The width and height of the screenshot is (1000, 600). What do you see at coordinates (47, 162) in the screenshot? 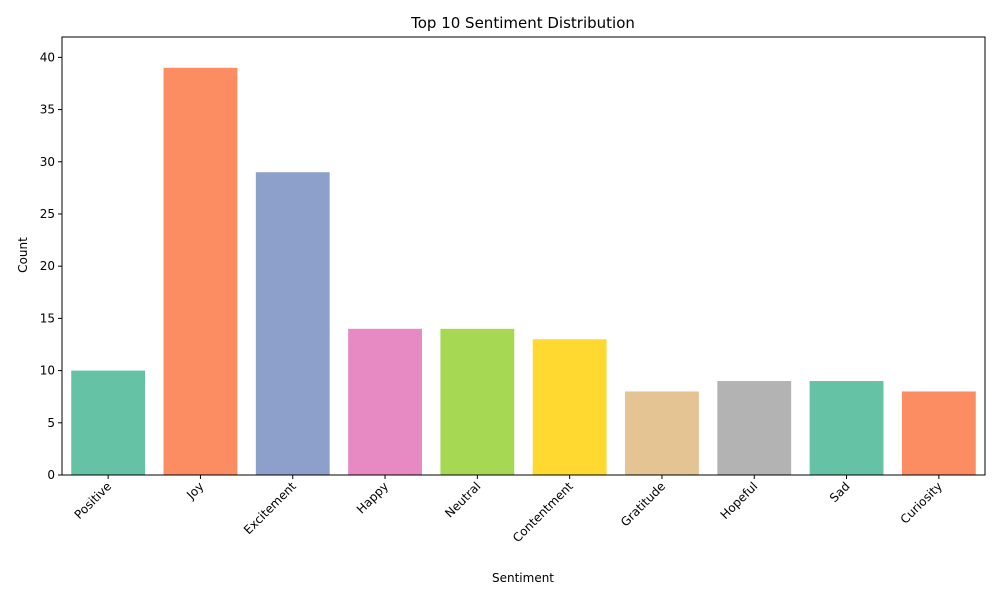
I see `y-tick-label: 30` at bounding box center [47, 162].